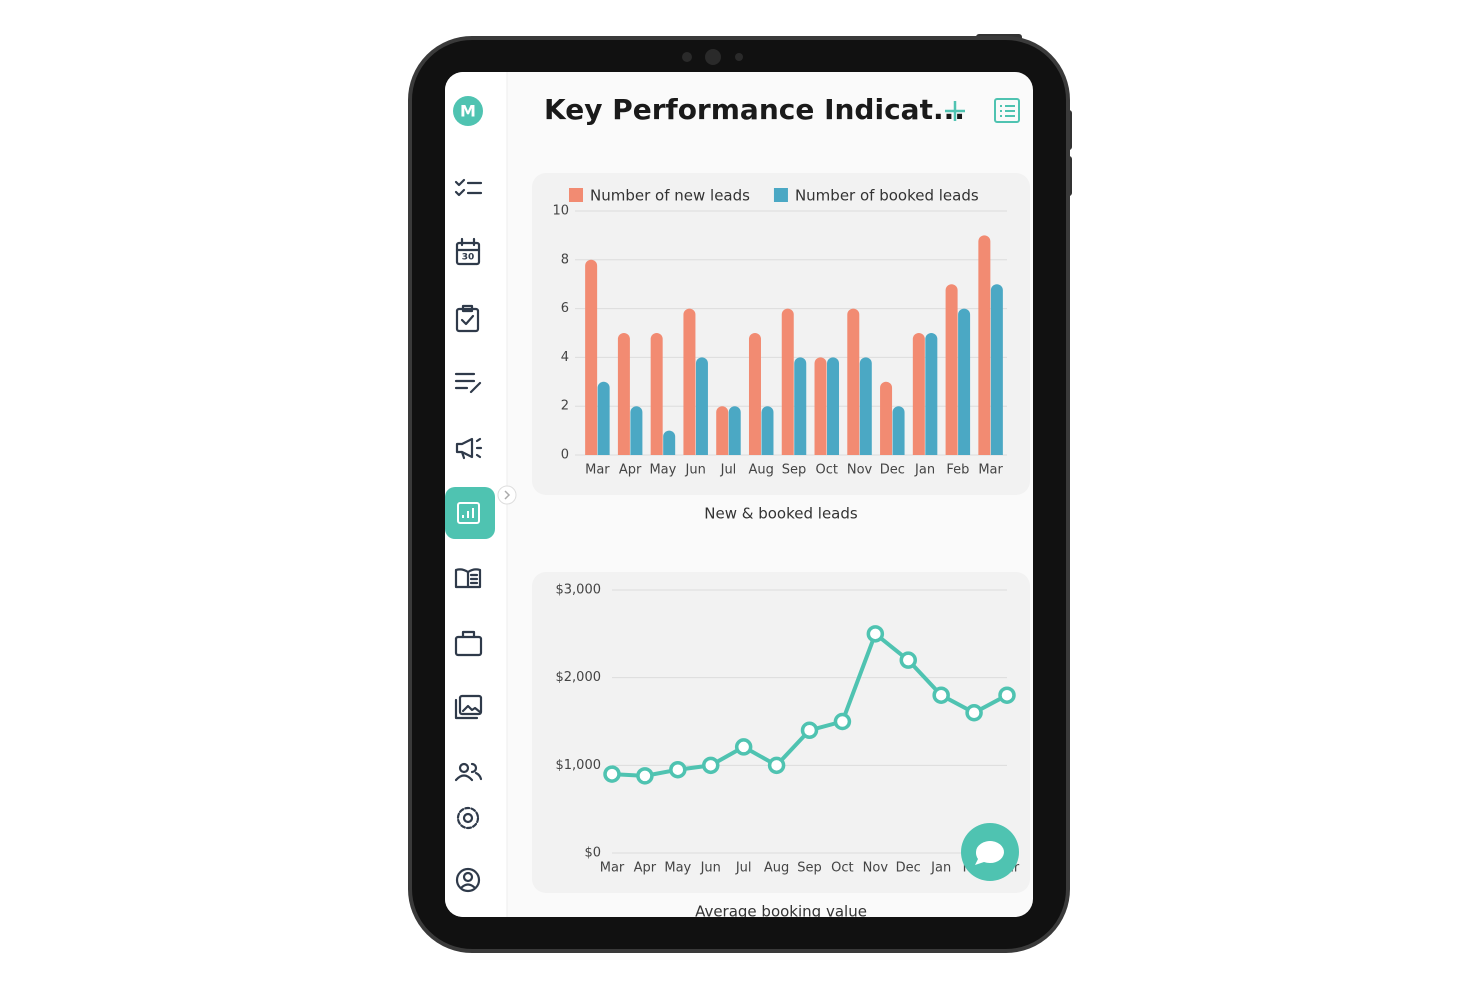 The width and height of the screenshot is (1480, 987). I want to click on gallery-icon, so click(468, 707).